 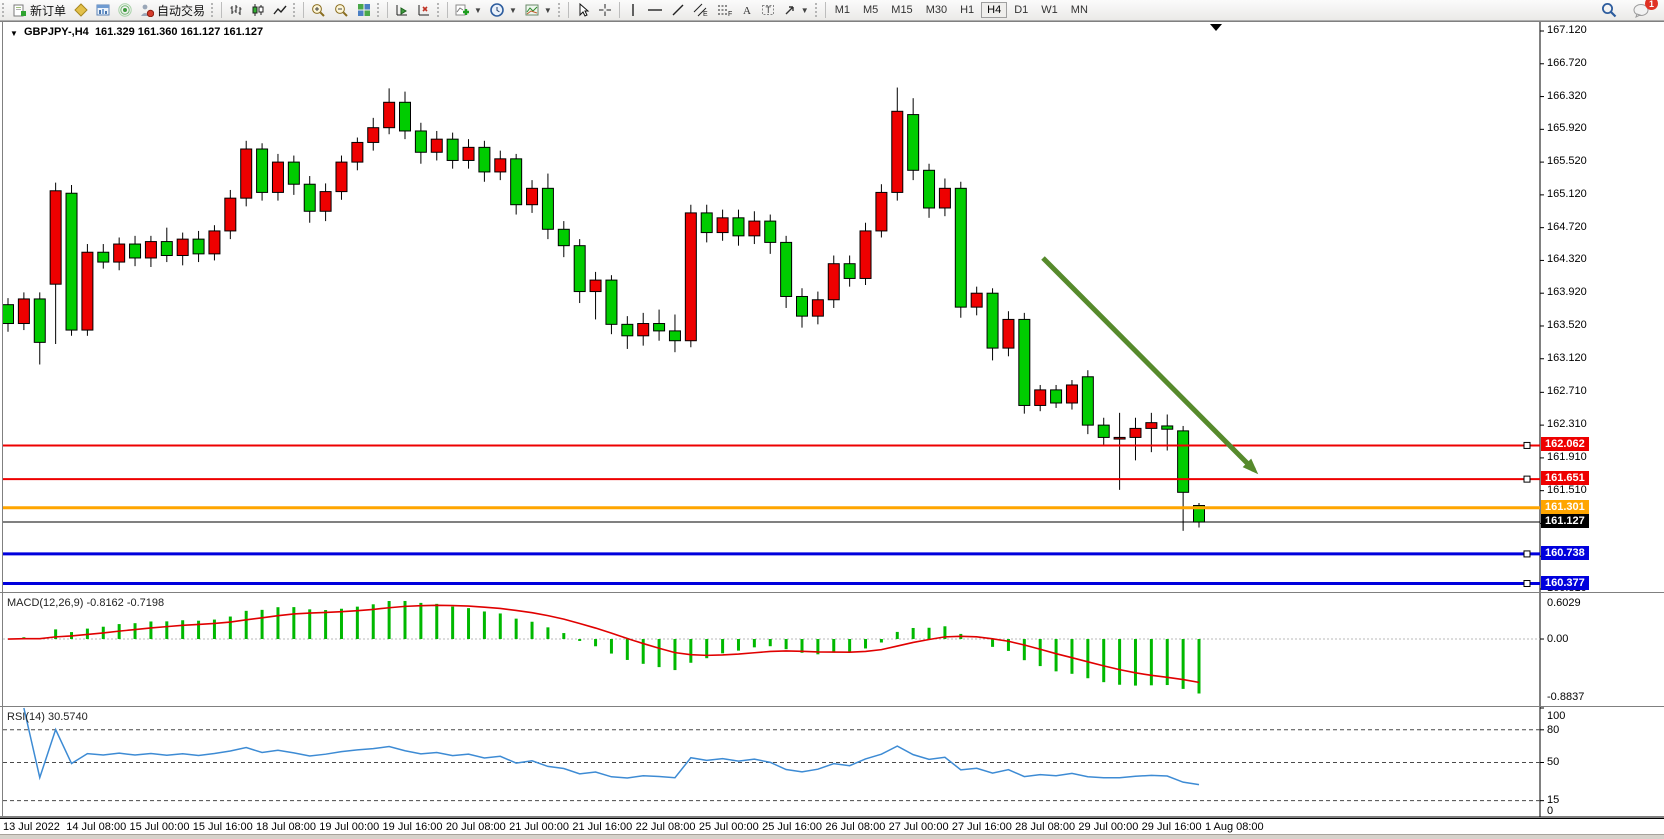 I want to click on macd-pane-separator, so click(x=832, y=592).